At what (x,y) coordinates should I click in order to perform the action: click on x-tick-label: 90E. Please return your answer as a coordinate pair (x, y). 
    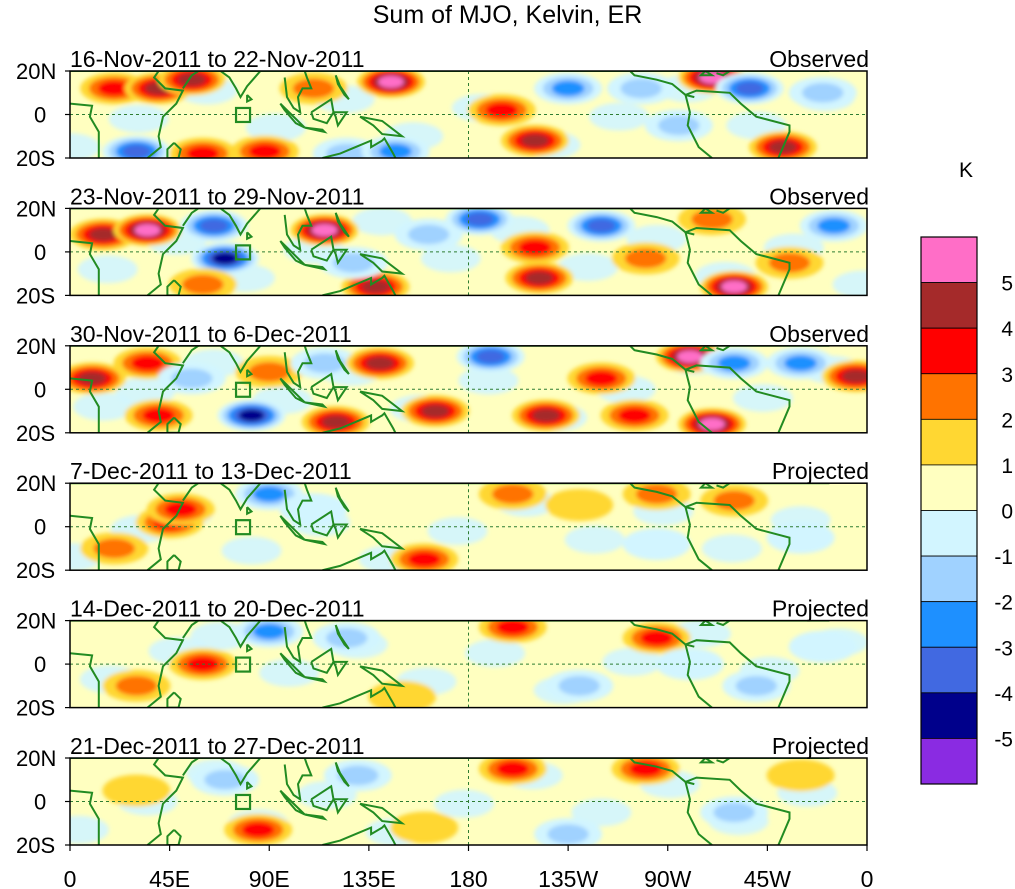
    Looking at the image, I should click on (269, 877).